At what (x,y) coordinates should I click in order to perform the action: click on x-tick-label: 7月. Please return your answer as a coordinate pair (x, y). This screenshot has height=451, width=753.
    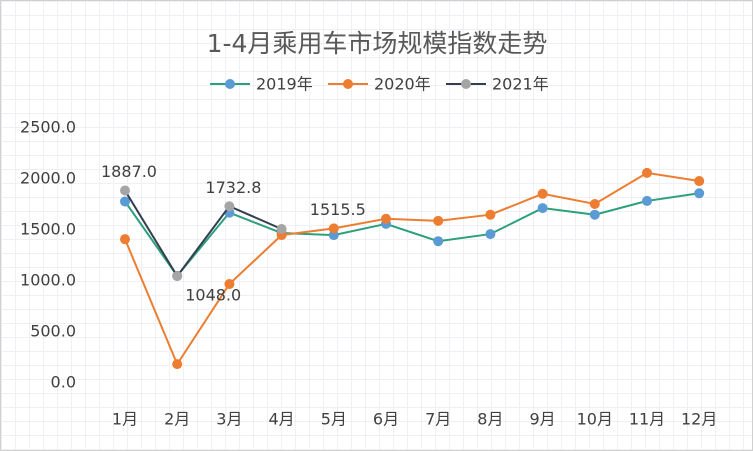
    Looking at the image, I should click on (438, 419).